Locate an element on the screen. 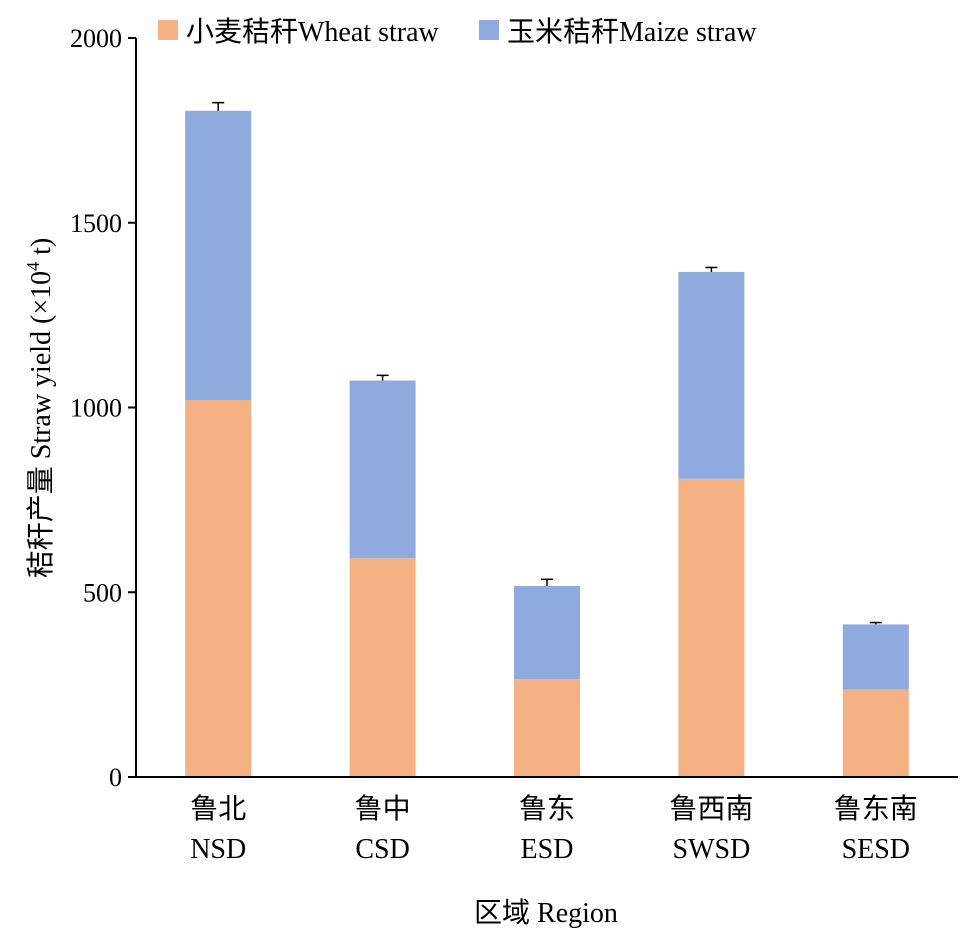 The width and height of the screenshot is (972, 946). y-tick-label: 1500 is located at coordinates (96, 223).